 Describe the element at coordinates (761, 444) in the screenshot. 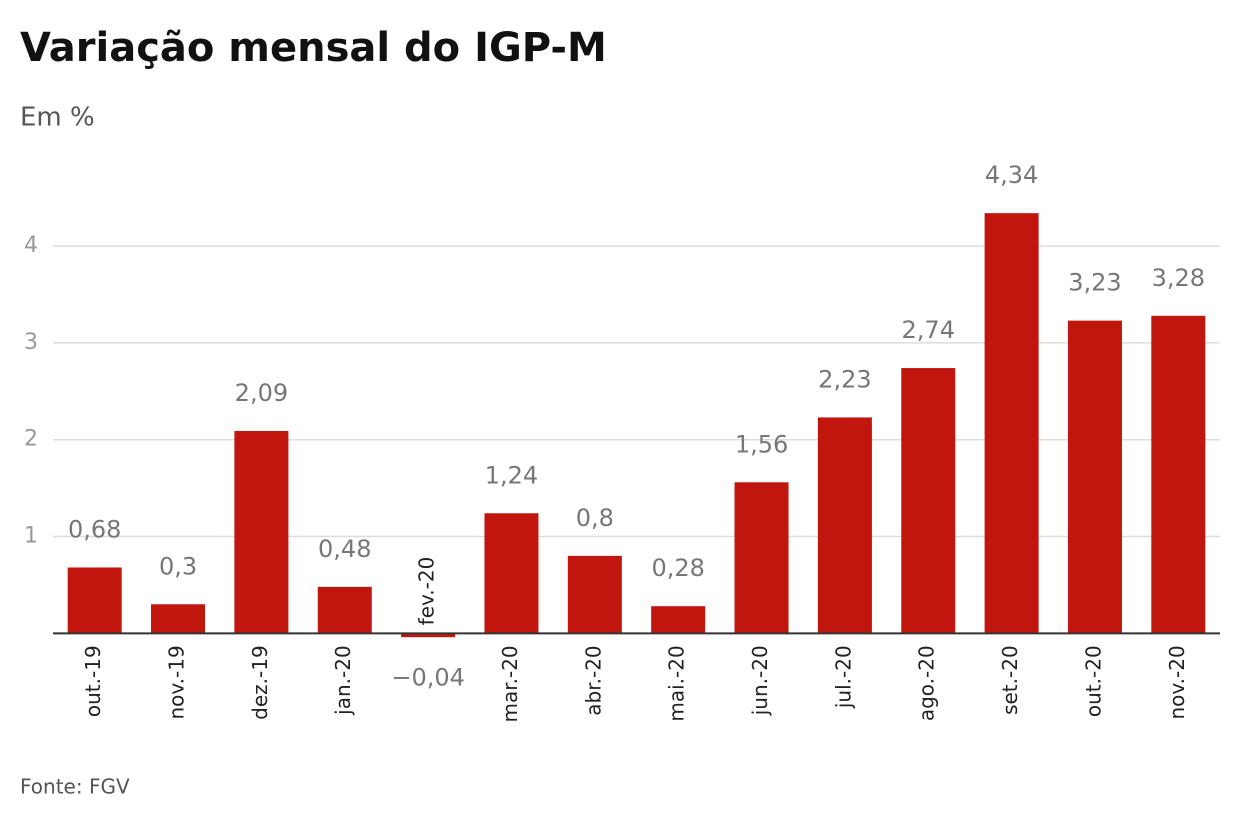

I see `value-label: 1,56` at that location.